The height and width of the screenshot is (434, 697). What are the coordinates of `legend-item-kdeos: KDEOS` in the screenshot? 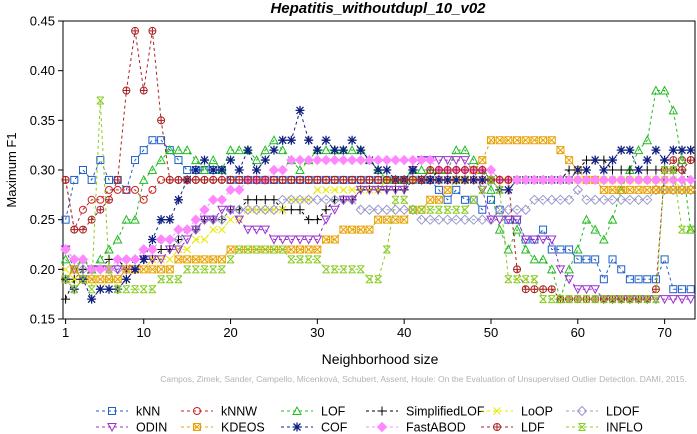 It's located at (223, 427).